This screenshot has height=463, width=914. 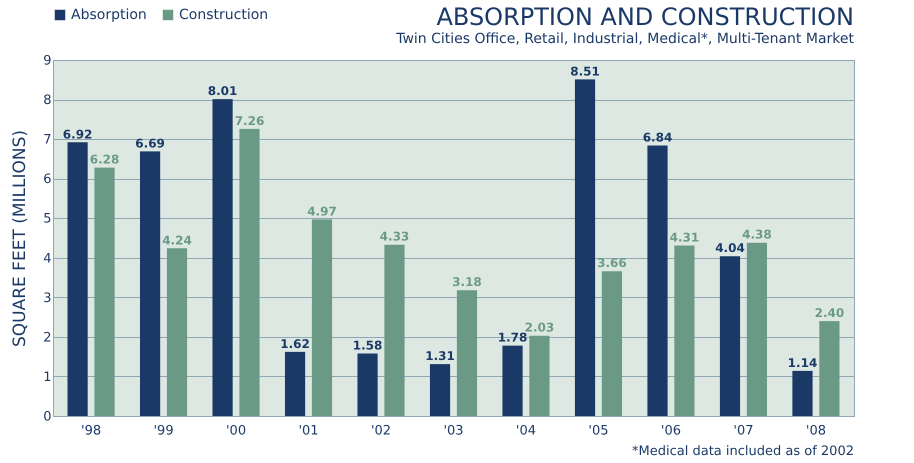 I want to click on chart-subtitle: Twin Cities Office, Retail, Industrial, Medical*, Multi-Tenant Market, so click(x=624, y=39).